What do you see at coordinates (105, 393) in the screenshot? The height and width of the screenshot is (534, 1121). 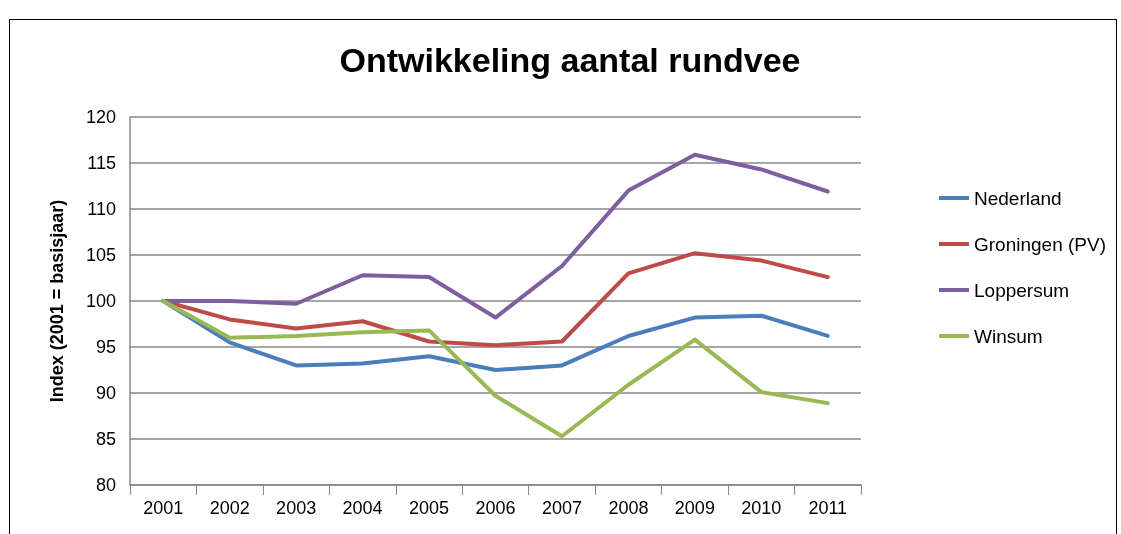 I see `y-tick-label: 90` at bounding box center [105, 393].